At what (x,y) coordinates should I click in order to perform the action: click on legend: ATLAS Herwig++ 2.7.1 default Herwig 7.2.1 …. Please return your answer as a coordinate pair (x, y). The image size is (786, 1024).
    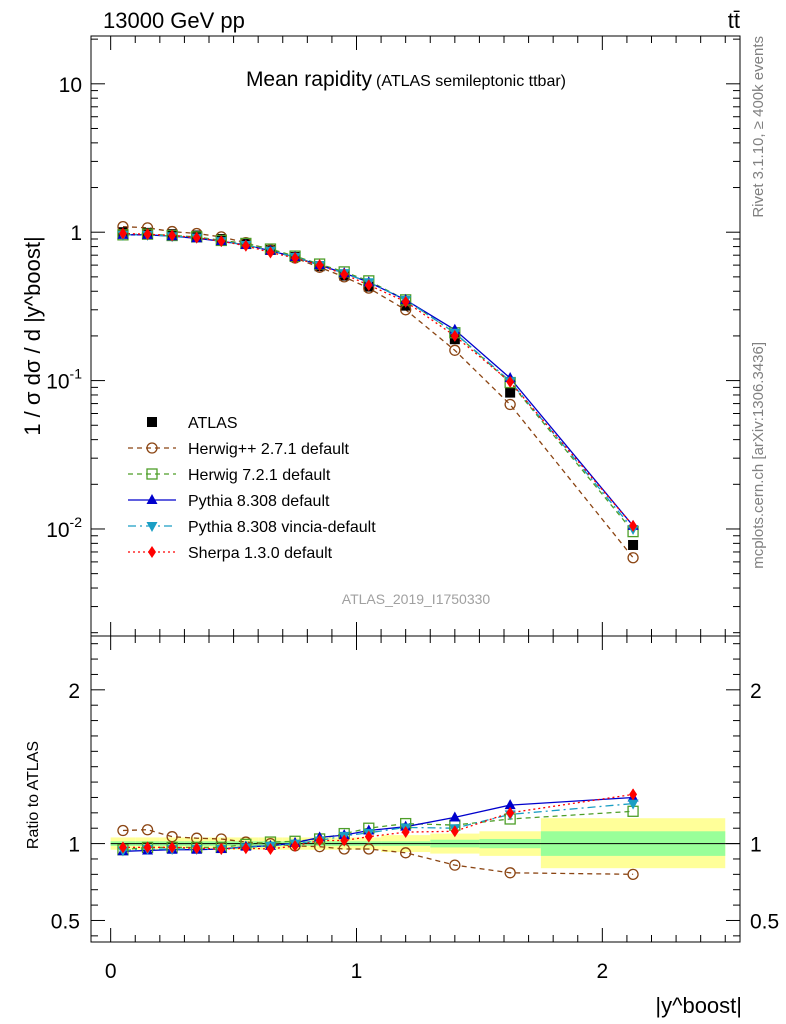
    Looking at the image, I should click on (252, 488).